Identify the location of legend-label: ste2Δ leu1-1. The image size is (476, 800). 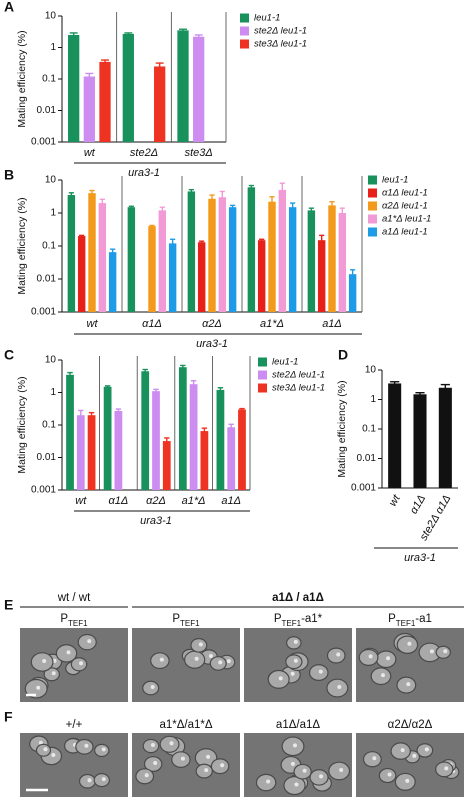
(298, 375).